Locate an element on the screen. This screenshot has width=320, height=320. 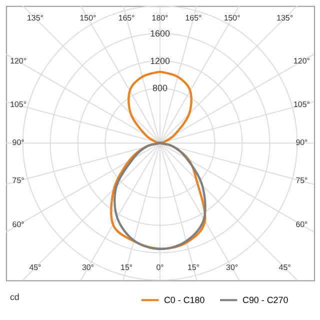
spoke-label: 180° is located at coordinates (160, 17).